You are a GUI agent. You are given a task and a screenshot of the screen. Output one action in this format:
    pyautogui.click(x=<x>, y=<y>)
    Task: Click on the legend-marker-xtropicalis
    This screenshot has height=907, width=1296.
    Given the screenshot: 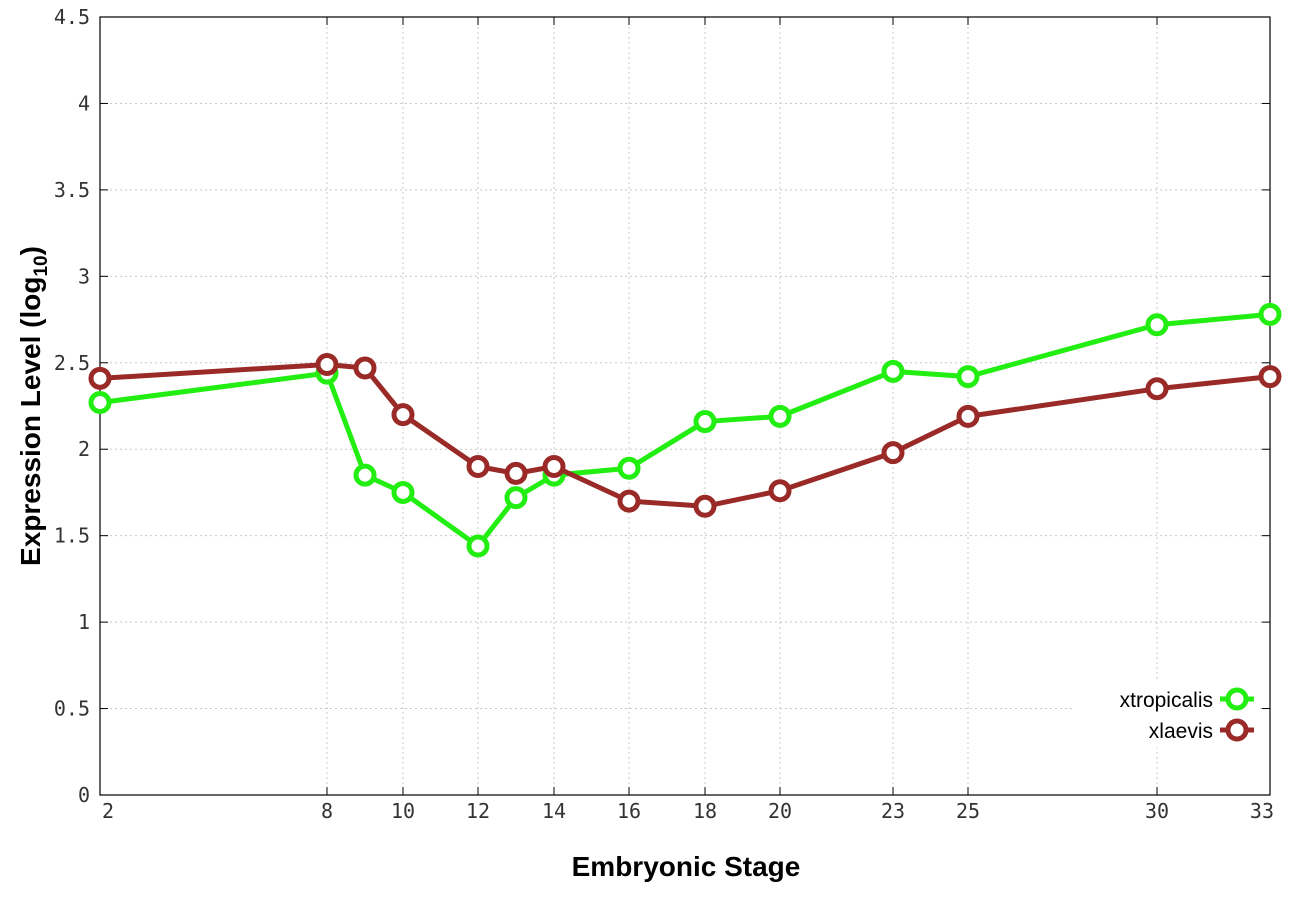 What is the action you would take?
    pyautogui.click(x=1237, y=699)
    